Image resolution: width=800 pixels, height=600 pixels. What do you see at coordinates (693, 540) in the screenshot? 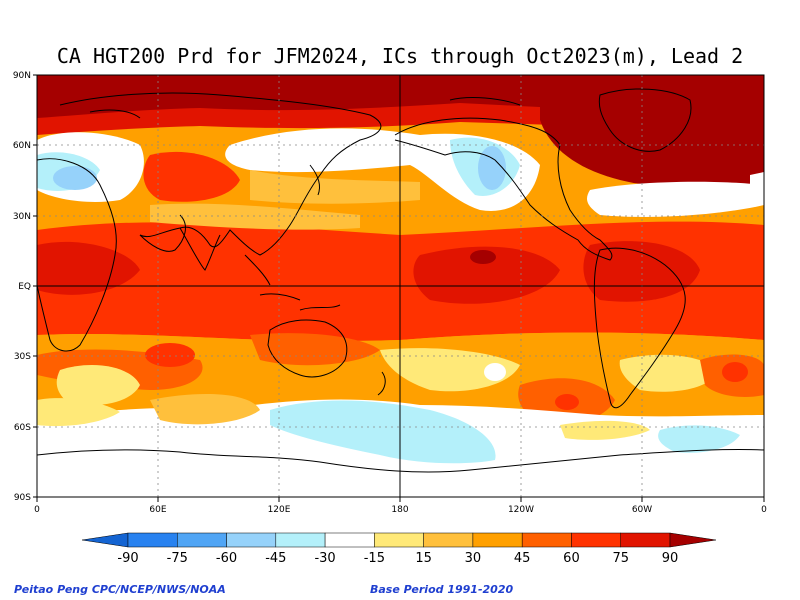
I see `colorbar-arrow-high` at bounding box center [693, 540].